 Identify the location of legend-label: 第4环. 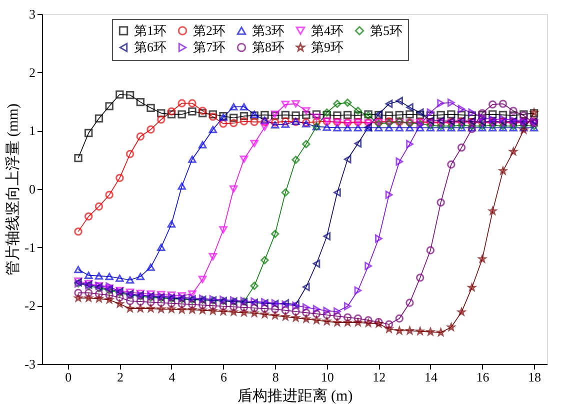
(327, 30).